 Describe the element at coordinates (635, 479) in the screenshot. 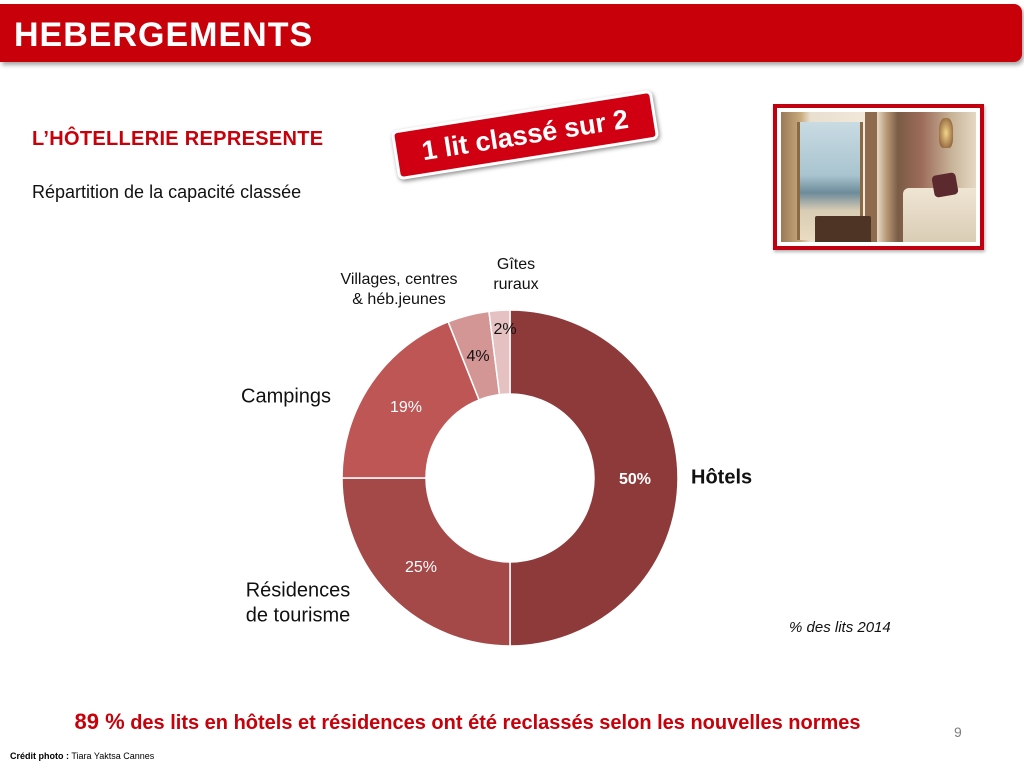

I see `data-label-hotels: 50%` at that location.